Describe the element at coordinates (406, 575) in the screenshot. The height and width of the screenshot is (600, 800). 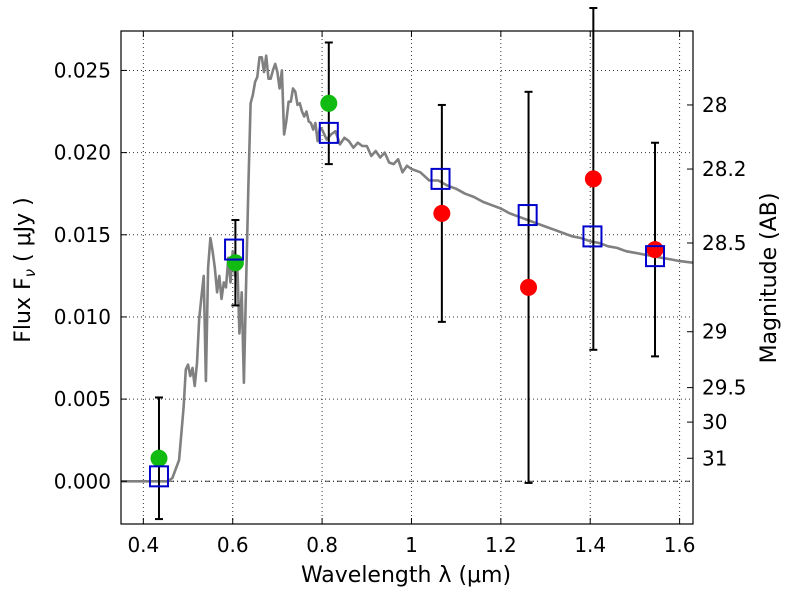
I see `x-axis-label: Wavelength λ (μm)` at that location.